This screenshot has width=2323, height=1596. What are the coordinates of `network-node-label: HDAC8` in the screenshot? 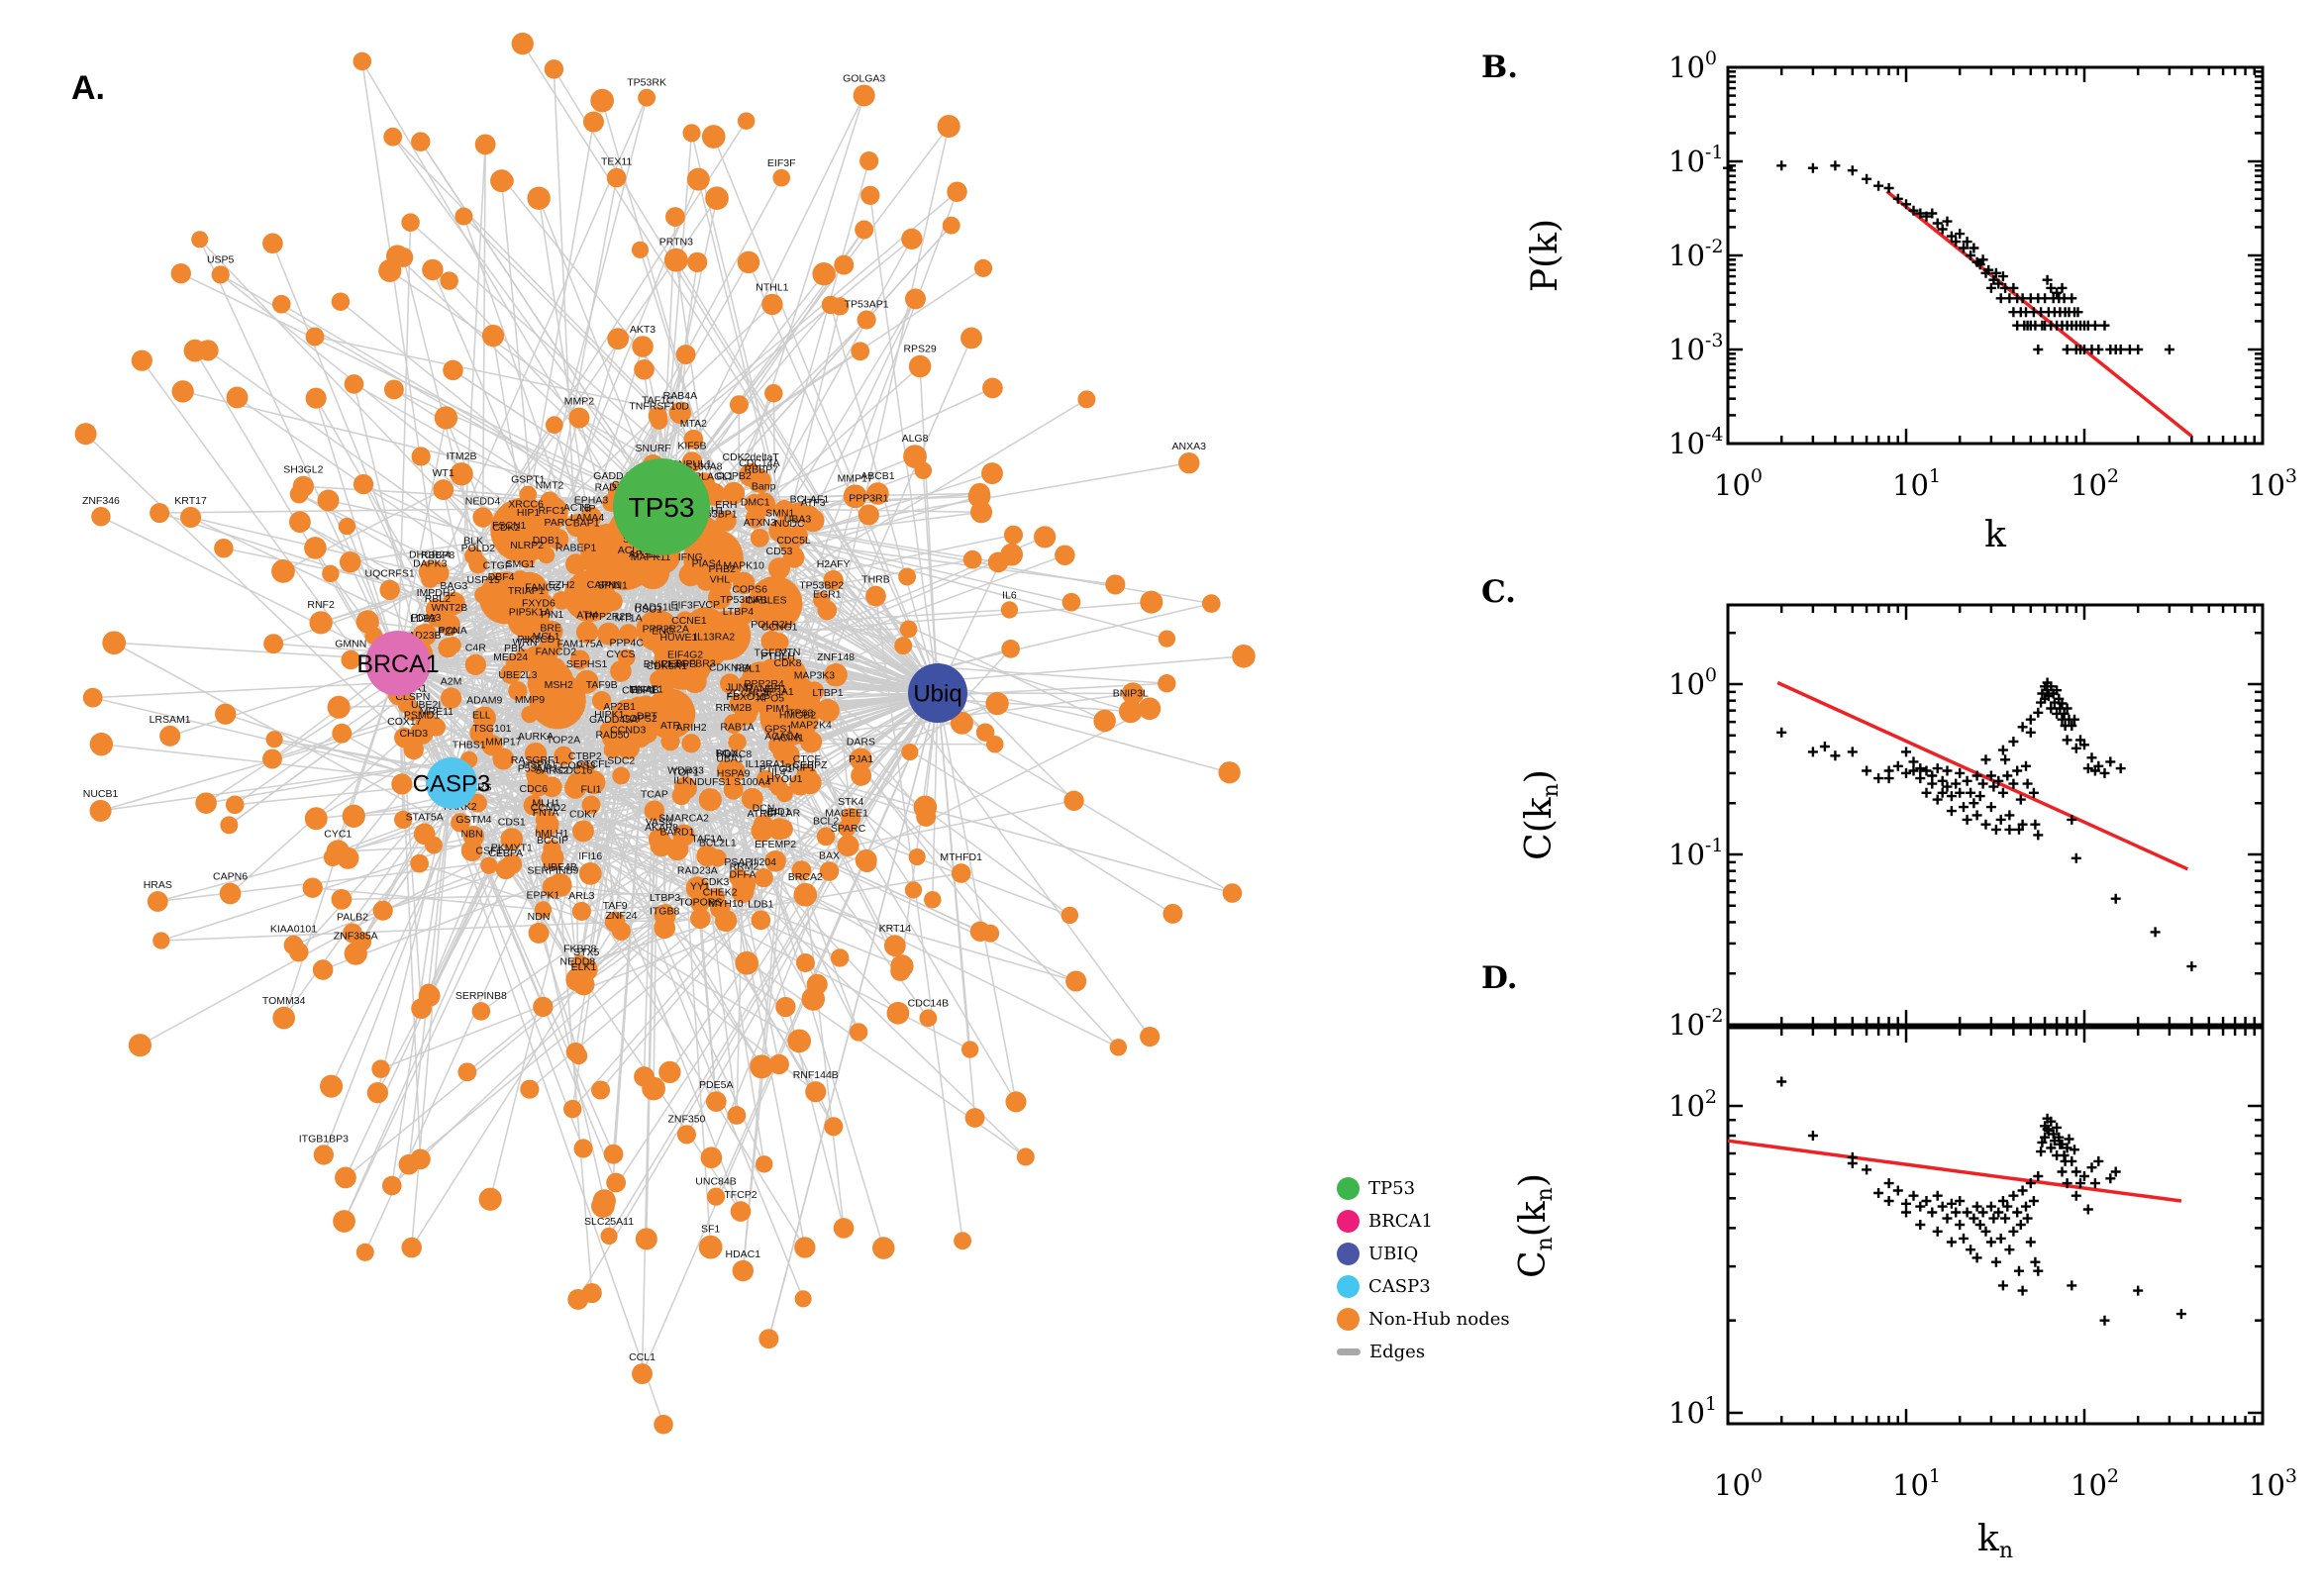 It's located at (735, 754).